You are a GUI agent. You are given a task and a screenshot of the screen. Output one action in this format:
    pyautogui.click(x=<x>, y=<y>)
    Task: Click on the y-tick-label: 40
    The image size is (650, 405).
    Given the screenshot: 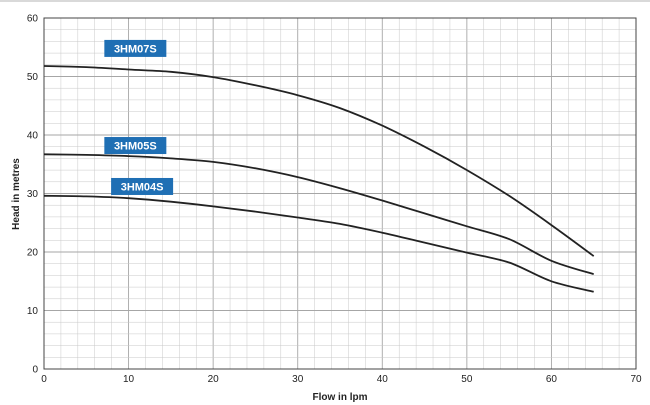 What is the action you would take?
    pyautogui.click(x=33, y=136)
    